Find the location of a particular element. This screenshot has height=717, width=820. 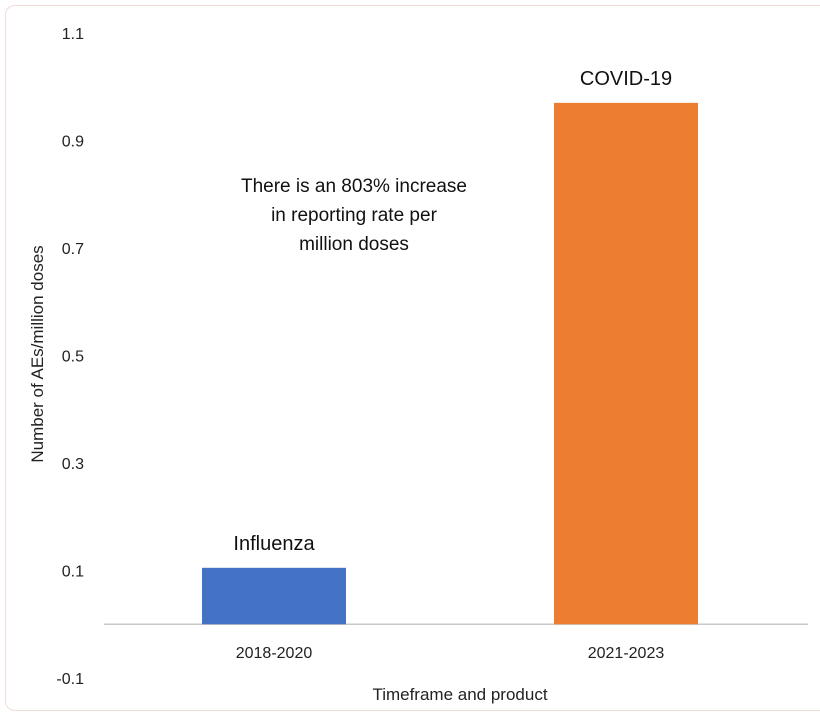

annotation-line: in reporting rate per is located at coordinates (354, 215).